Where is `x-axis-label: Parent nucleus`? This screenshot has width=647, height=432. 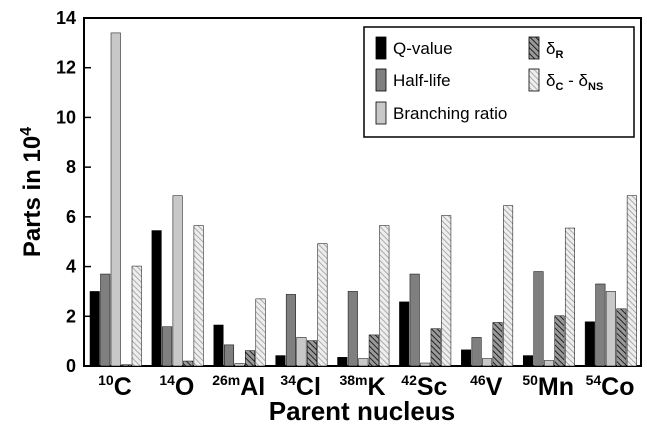 x-axis-label: Parent nucleus is located at coordinates (362, 411).